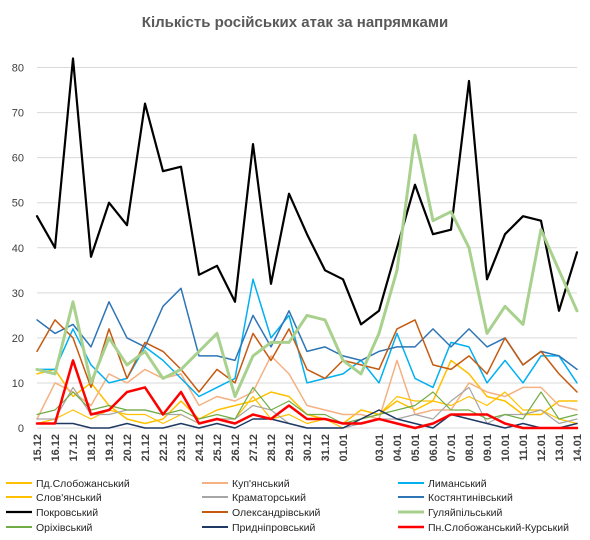  What do you see at coordinates (110, 448) in the screenshot?
I see `x-tick-label: 19.12` at bounding box center [110, 448].